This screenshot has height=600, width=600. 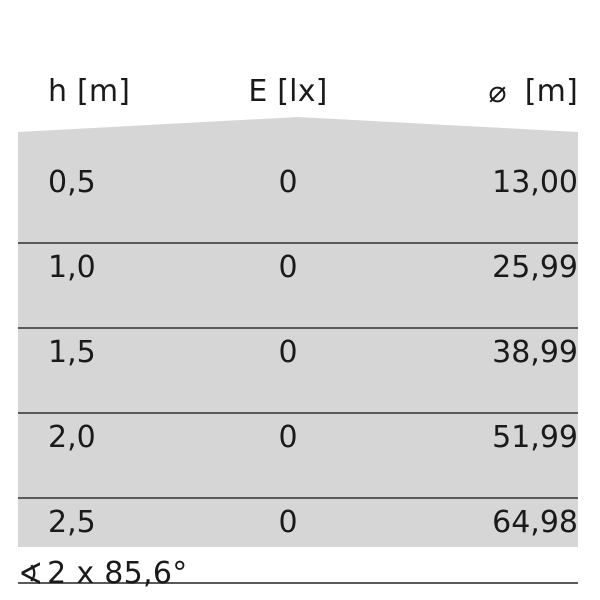 What do you see at coordinates (535, 182) in the screenshot?
I see `cell-diameter: 13,00` at bounding box center [535, 182].